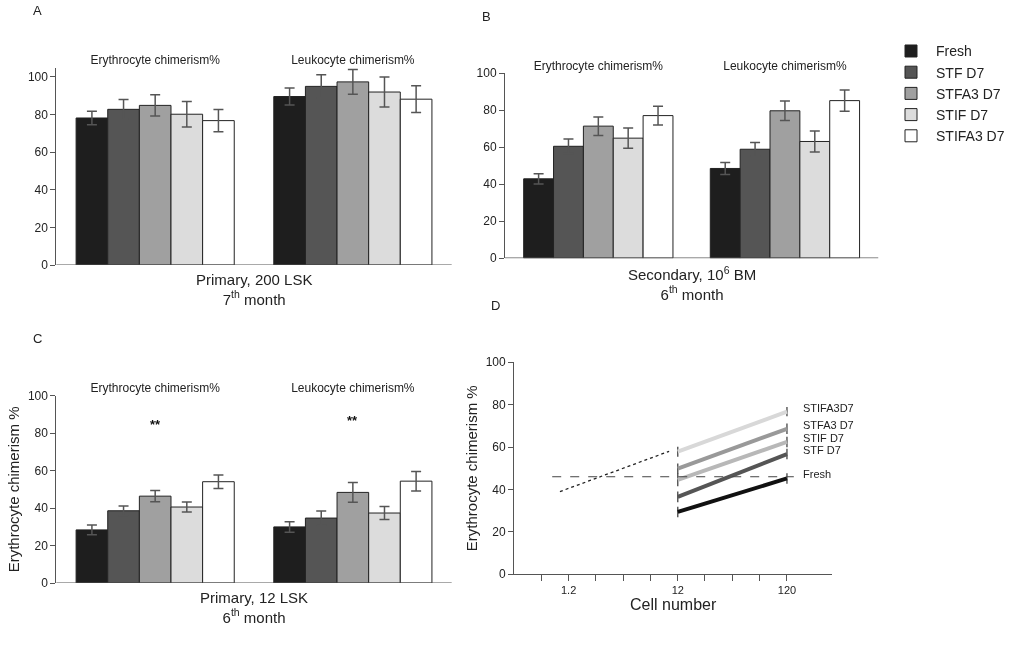 The image size is (1010, 645). Describe the element at coordinates (962, 115) in the screenshot. I see `legend-label: STIF D7` at that location.